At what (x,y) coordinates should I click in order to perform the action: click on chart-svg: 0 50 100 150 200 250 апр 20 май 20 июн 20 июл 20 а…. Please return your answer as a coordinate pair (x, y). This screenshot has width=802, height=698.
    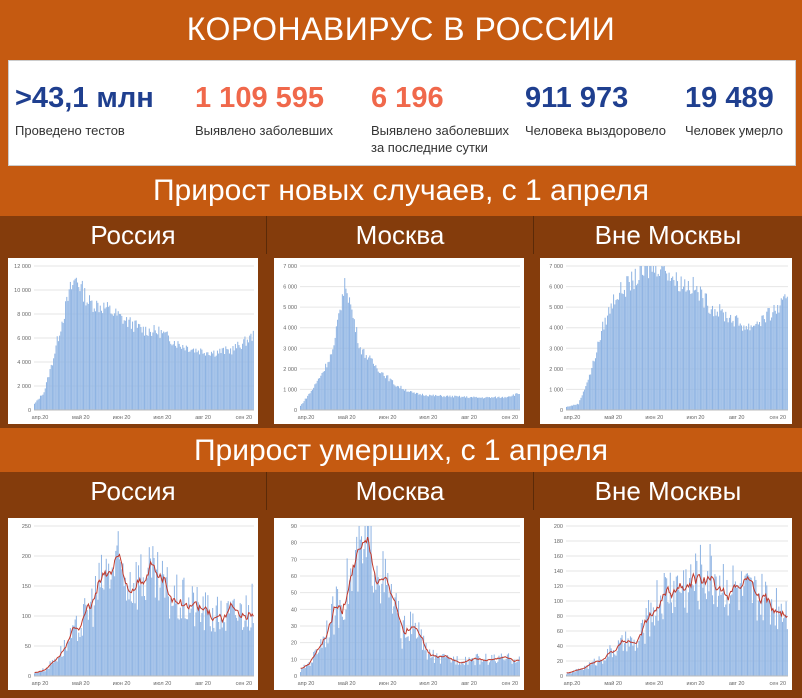
    Looking at the image, I should click on (138, 605).